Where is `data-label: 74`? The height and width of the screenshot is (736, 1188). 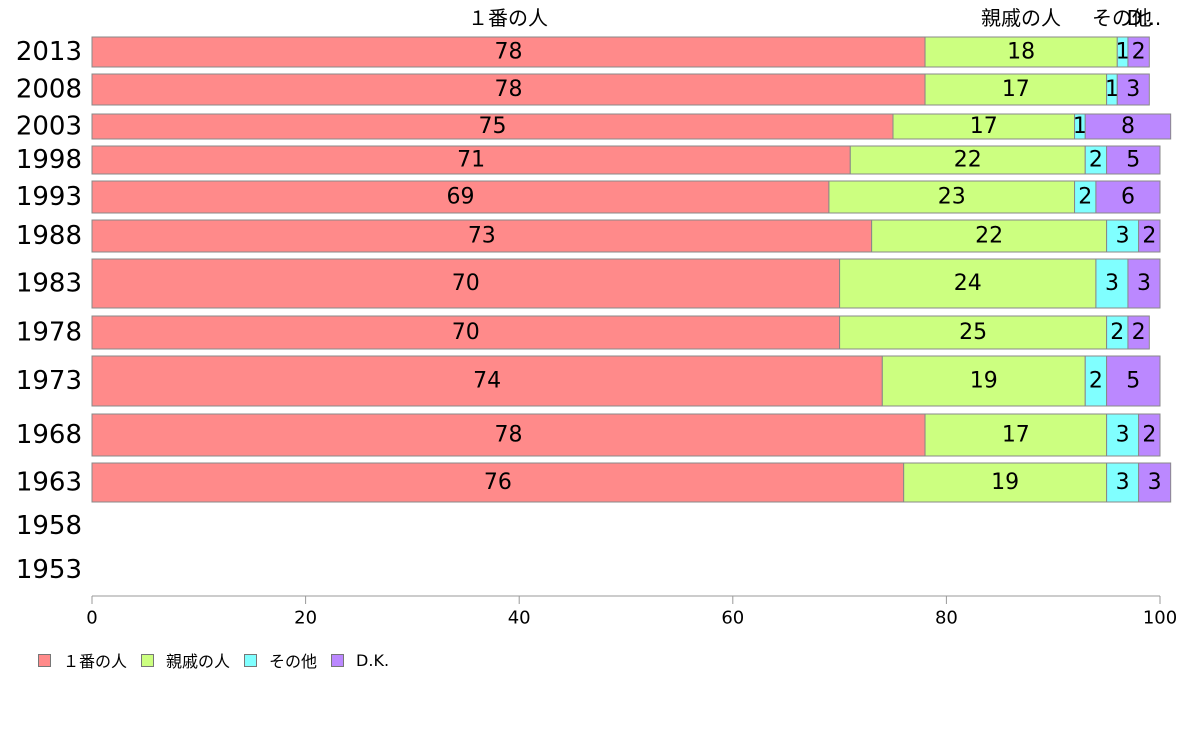
data-label: 74 is located at coordinates (487, 381).